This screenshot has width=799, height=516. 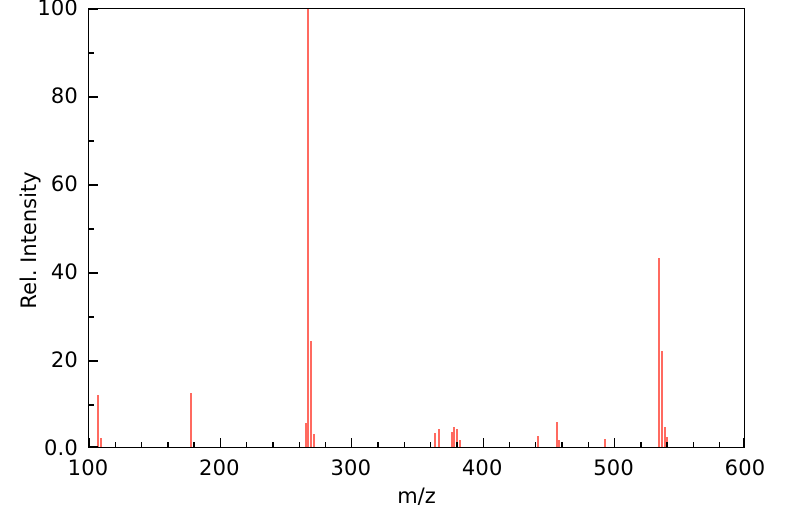 I want to click on y-axis-title: Rel. Intensity, so click(x=29, y=240).